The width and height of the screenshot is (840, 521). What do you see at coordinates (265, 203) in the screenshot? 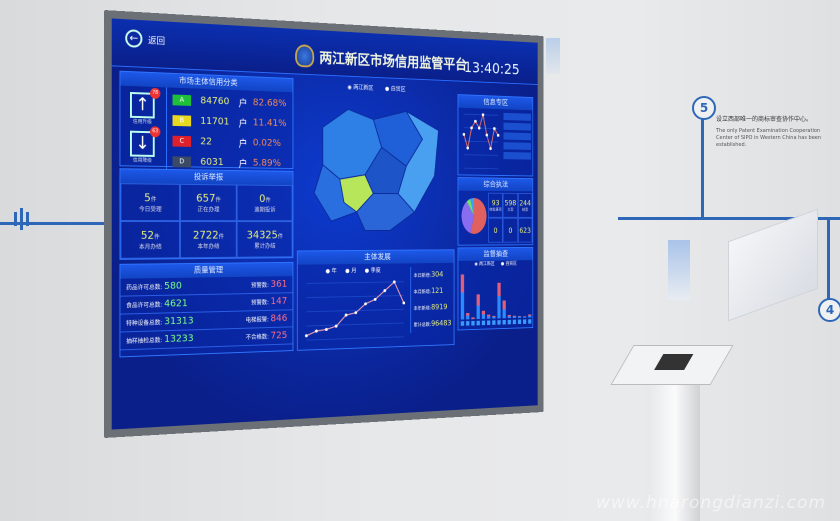
I see `complaint-stat: 0件 逾期投诉` at bounding box center [265, 203].